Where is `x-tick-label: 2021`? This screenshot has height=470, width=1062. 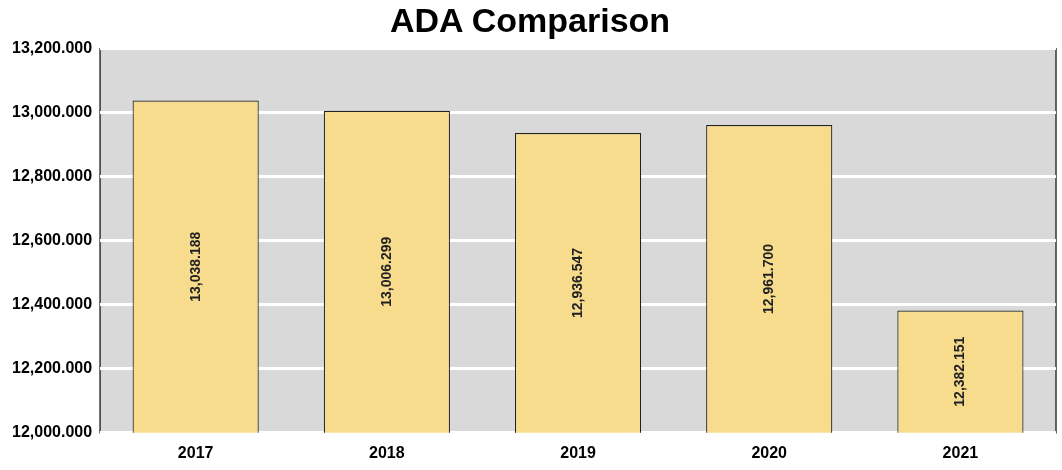 x-tick-label: 2021 is located at coordinates (960, 452).